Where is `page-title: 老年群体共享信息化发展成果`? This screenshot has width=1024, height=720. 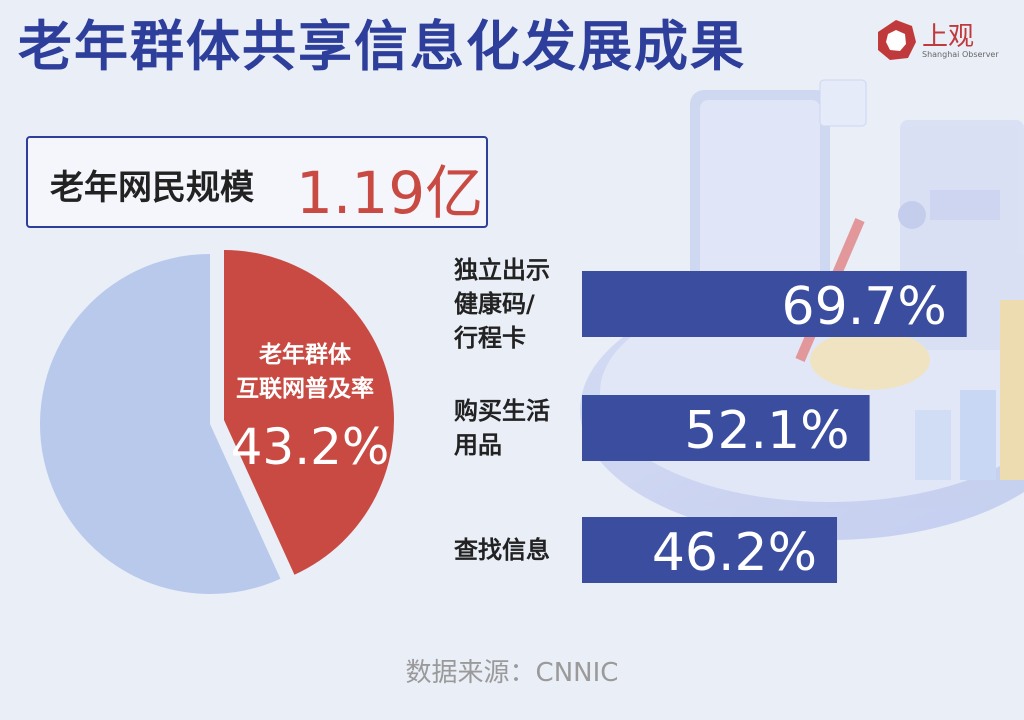 page-title: 老年群体共享信息化发展成果 is located at coordinates (382, 46).